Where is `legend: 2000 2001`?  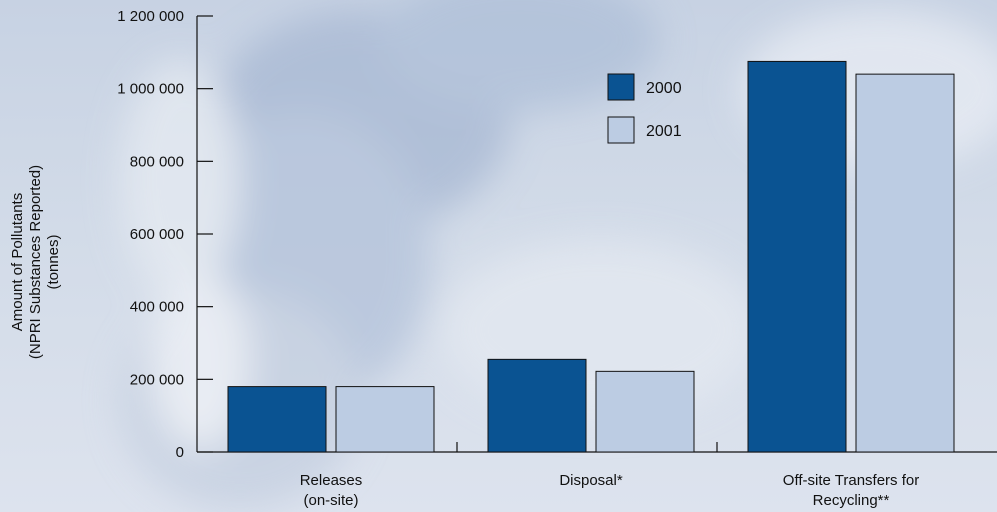
legend: 2000 2001 is located at coordinates (644, 108).